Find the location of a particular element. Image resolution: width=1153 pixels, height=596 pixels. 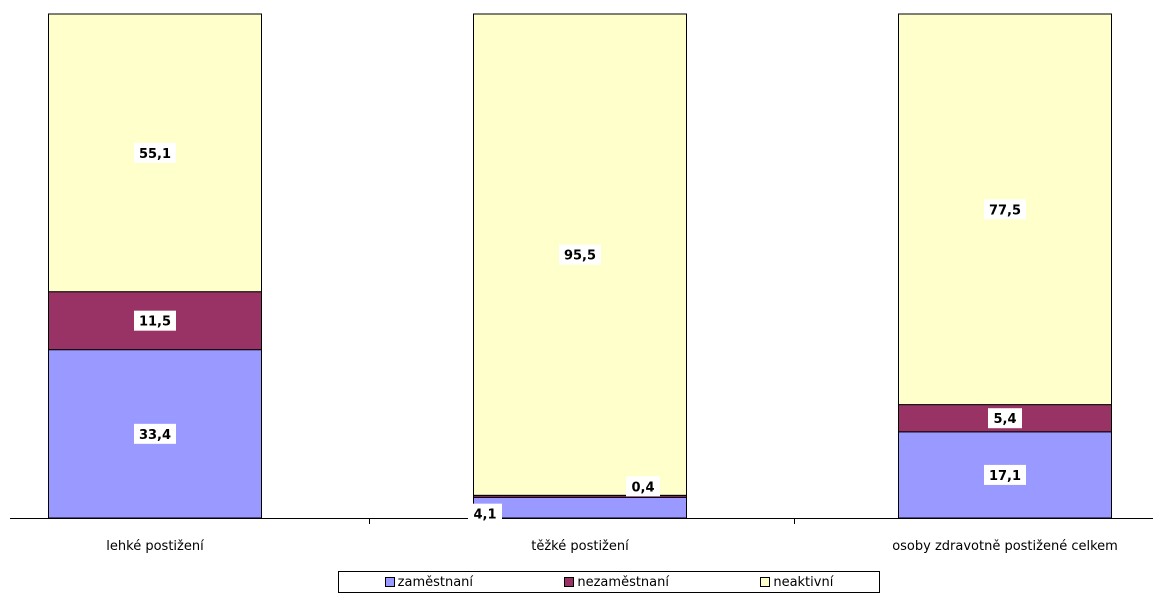

data-label: 17,1 is located at coordinates (1005, 476).